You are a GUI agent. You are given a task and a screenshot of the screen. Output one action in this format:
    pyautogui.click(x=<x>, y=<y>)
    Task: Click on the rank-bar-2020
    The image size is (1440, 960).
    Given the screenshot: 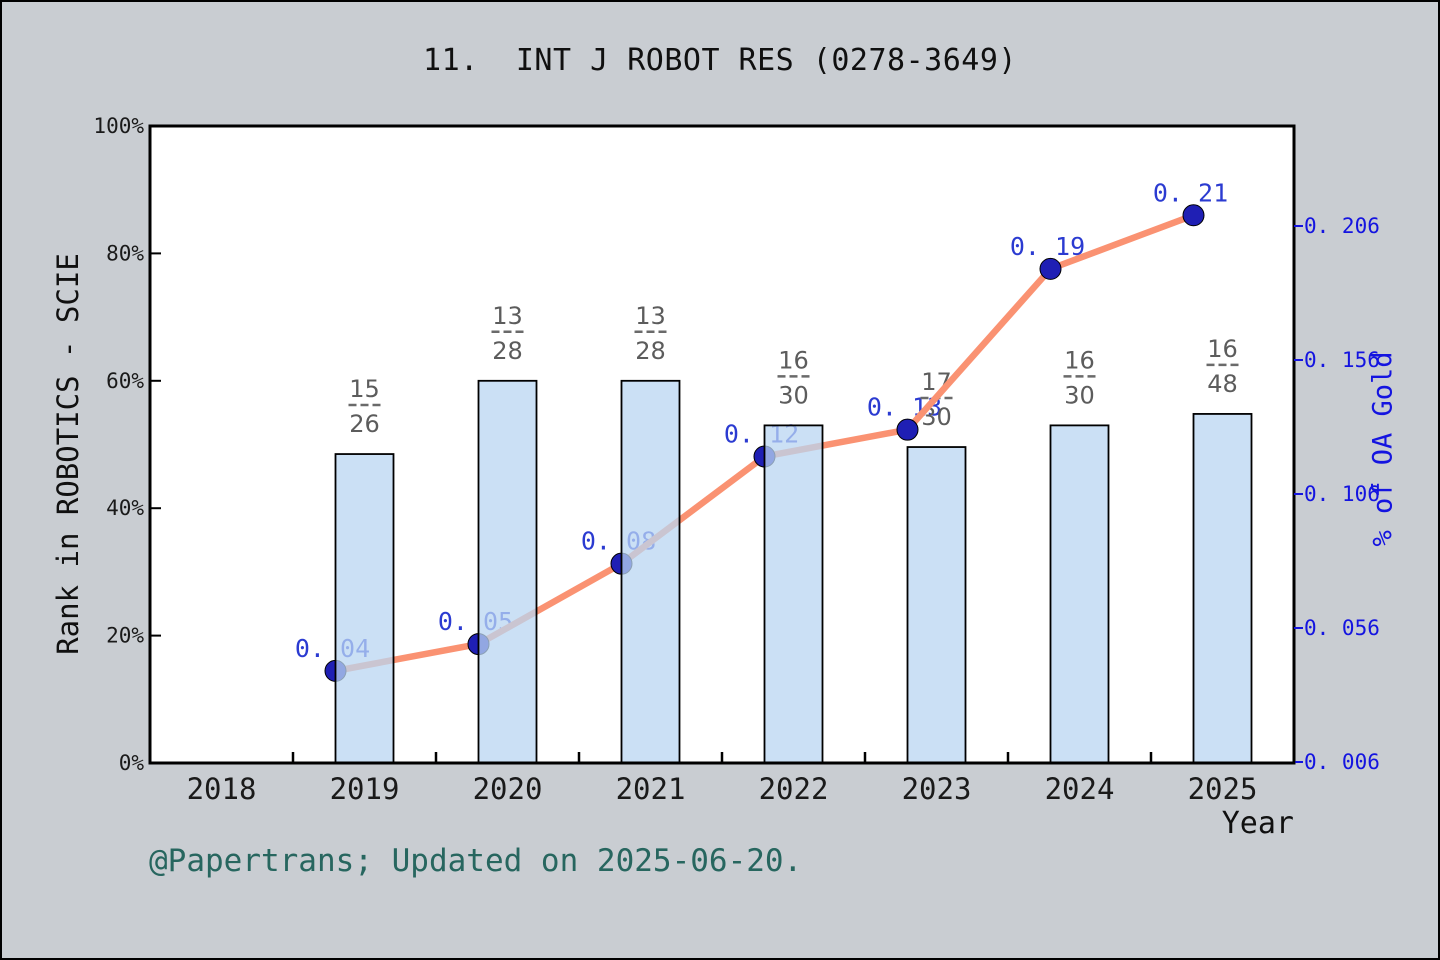 What is the action you would take?
    pyautogui.click(x=507, y=571)
    